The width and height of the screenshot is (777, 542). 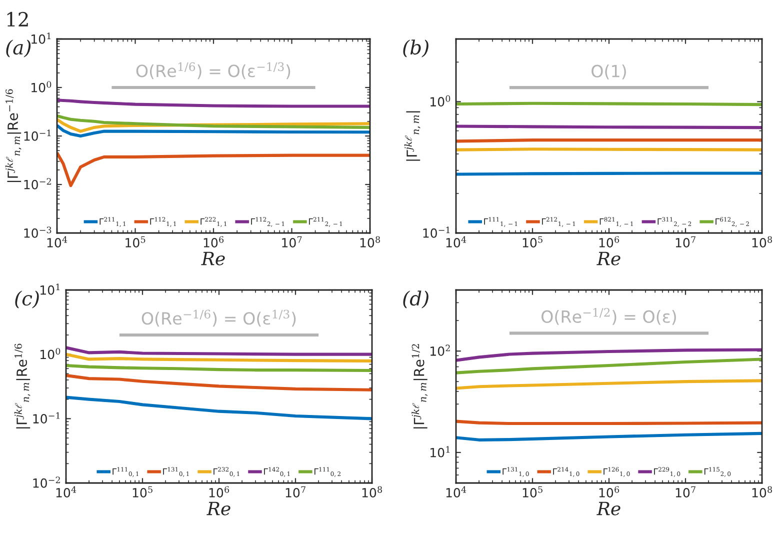 I want to click on text: (d), so click(x=415, y=299).